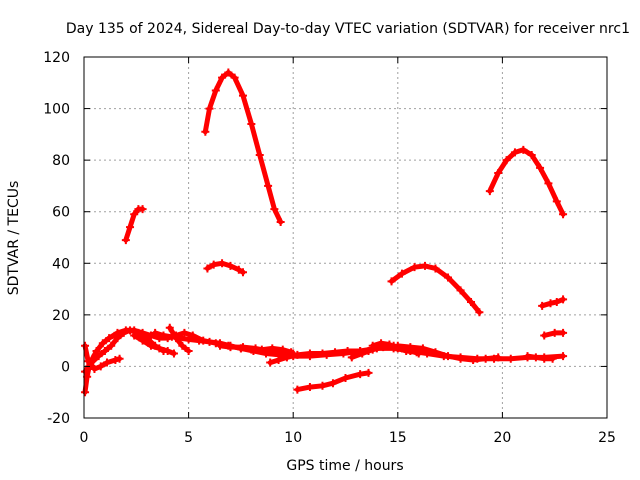 Image resolution: width=640 pixels, height=480 pixels. I want to click on y-tick-label: 60, so click(61, 213).